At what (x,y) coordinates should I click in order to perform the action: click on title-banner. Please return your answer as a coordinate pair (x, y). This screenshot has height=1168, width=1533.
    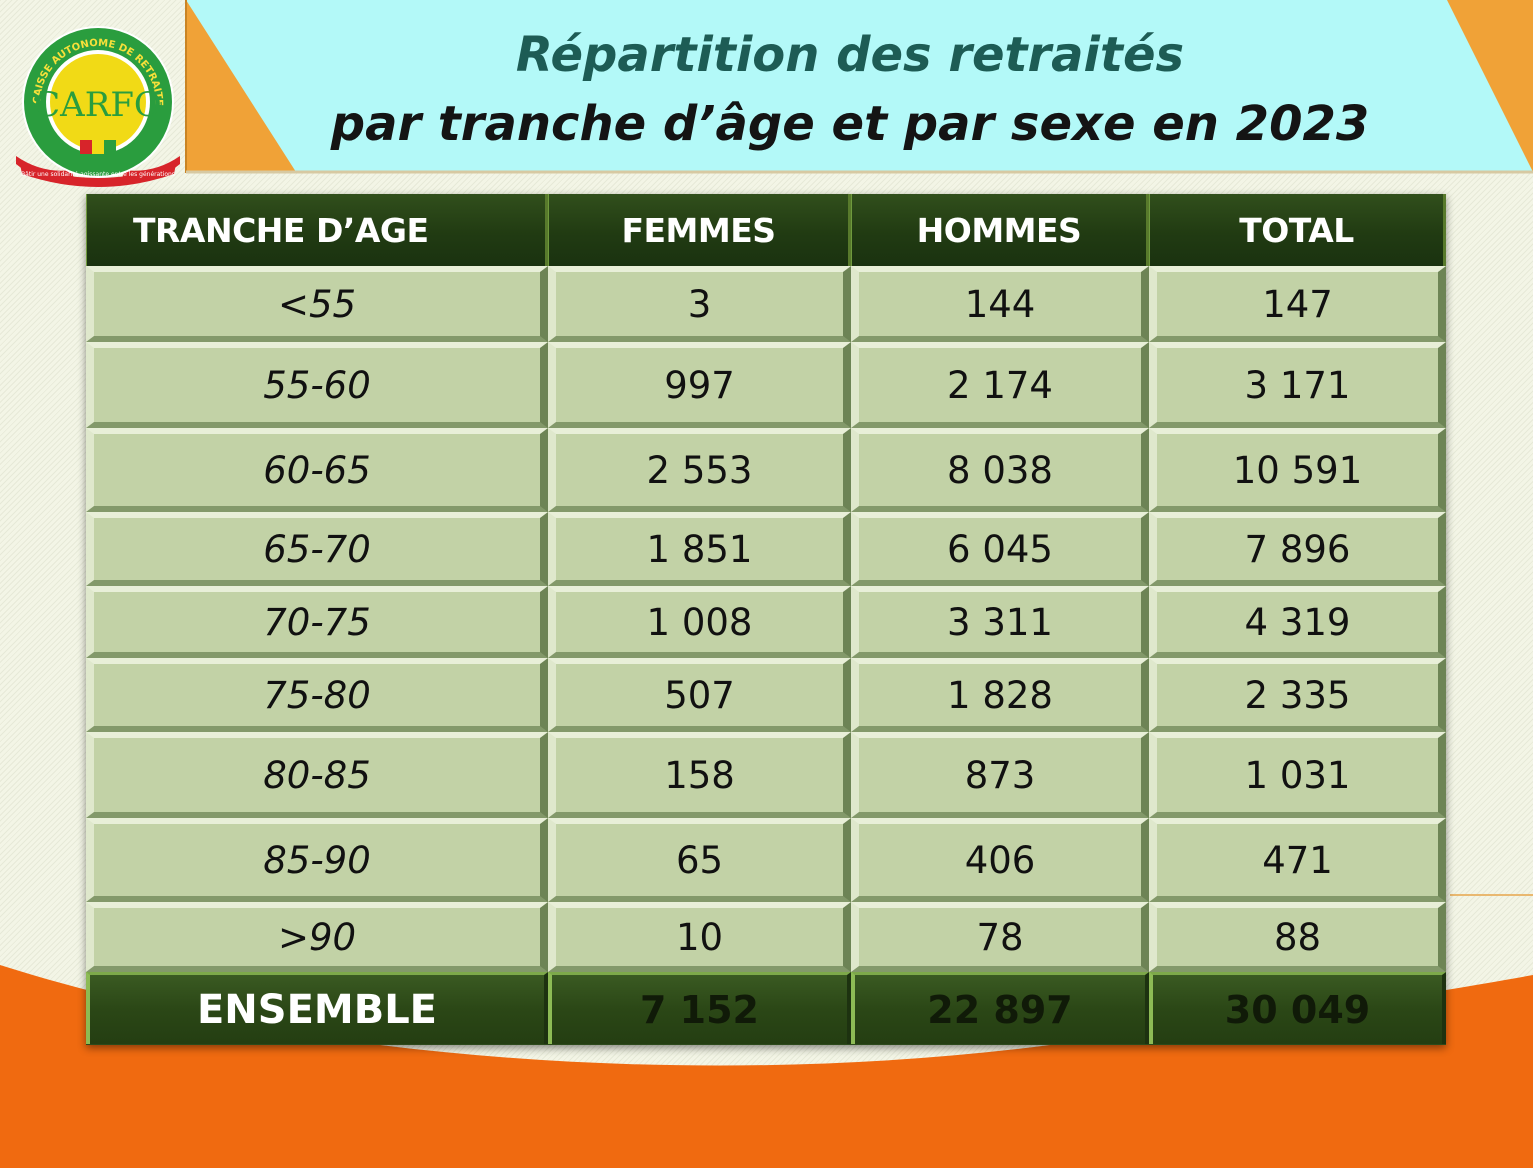
    Looking at the image, I should click on (859, 87).